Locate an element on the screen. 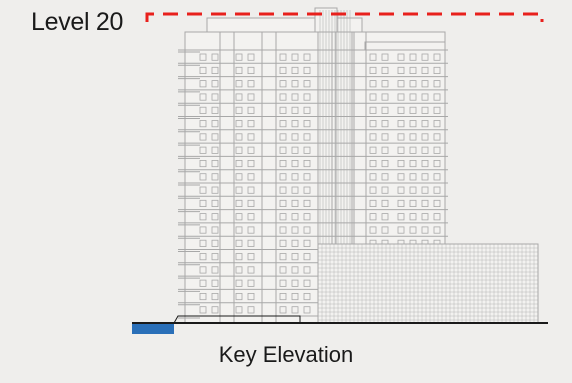 The image size is (572, 383). roof-crown is located at coordinates (284, 25).